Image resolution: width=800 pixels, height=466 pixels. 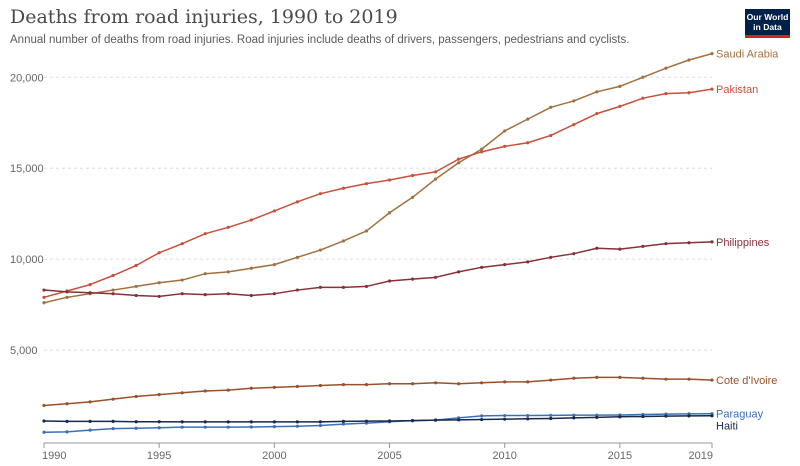 What do you see at coordinates (504, 456) in the screenshot?
I see `x-tick-label: 2010` at bounding box center [504, 456].